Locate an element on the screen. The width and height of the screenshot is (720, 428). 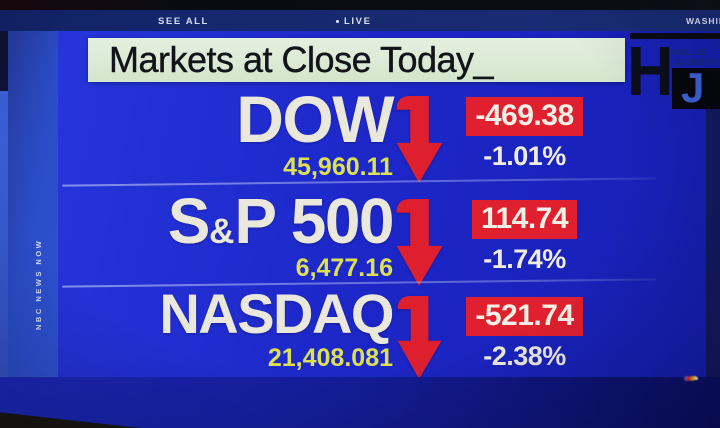
logo-top-edge is located at coordinates (675, 36).